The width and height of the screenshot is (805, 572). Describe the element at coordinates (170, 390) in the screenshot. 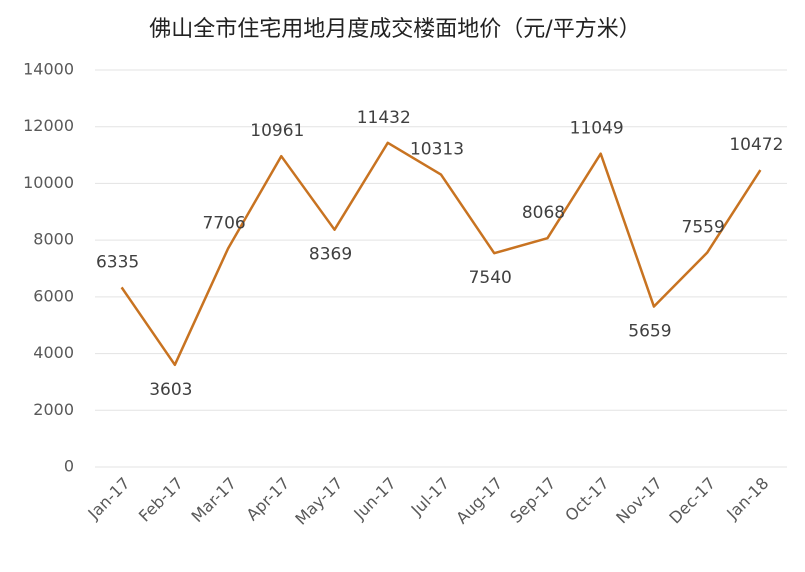

I see `data-label: 3603` at that location.